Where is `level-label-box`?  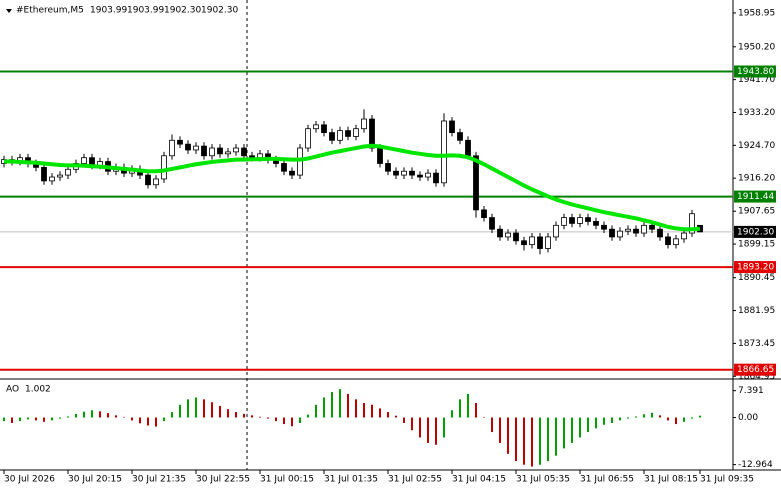 level-label-box is located at coordinates (755, 196).